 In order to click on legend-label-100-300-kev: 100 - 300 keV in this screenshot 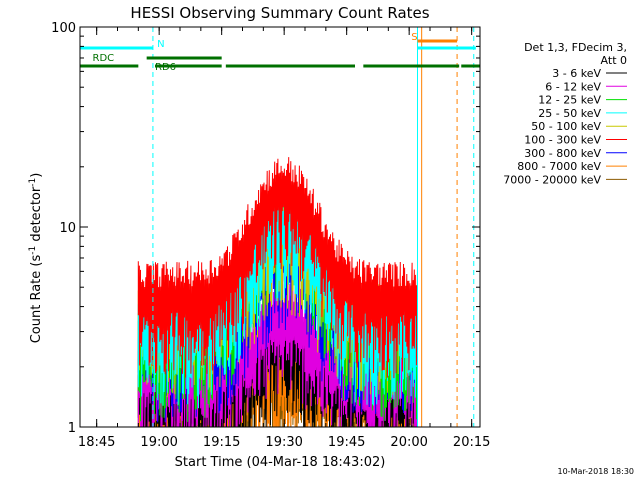, I will do `click(562, 140)`.